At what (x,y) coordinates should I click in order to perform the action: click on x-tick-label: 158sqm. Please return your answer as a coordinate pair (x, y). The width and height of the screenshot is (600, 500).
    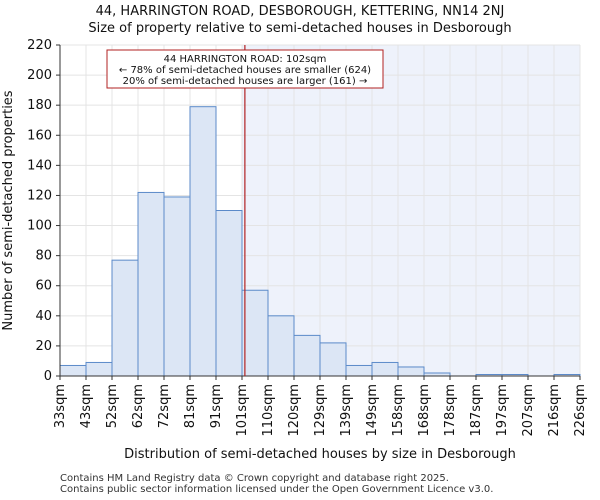
    Looking at the image, I should click on (398, 410).